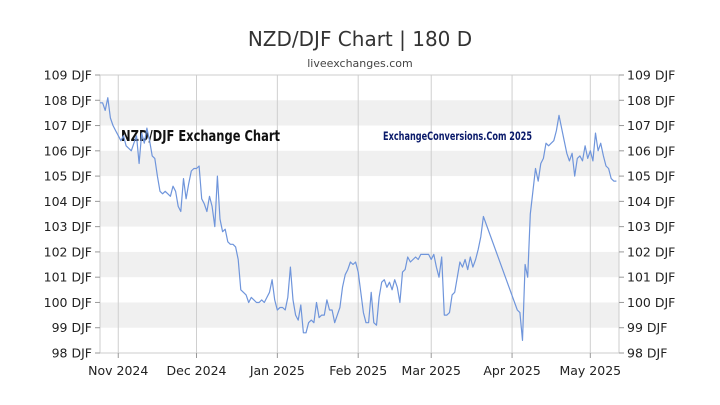 The height and width of the screenshot is (405, 720). Describe the element at coordinates (651, 251) in the screenshot. I see `y-tick-label-right: 102 DJF` at that location.